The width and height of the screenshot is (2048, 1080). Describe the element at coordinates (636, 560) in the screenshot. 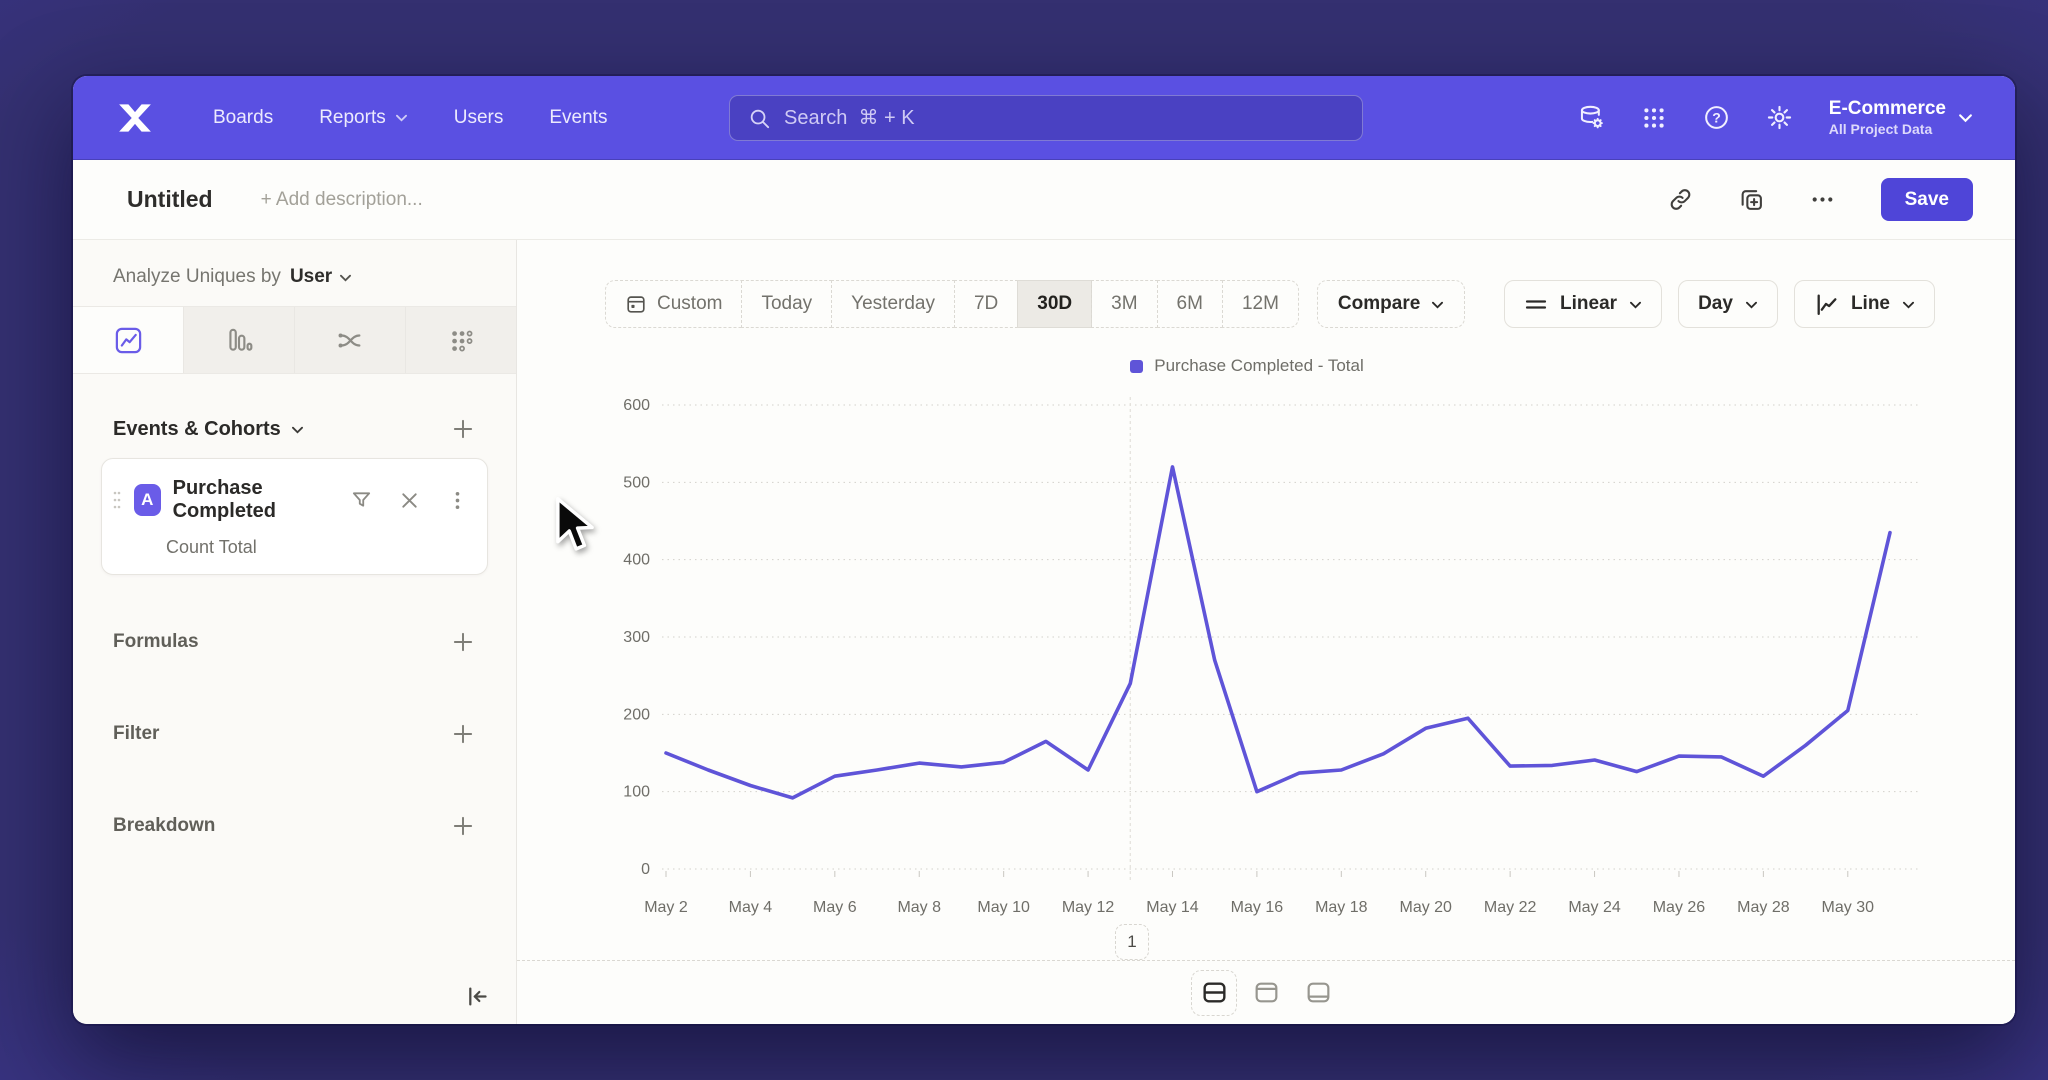

I see `svg-text: 400` at that location.